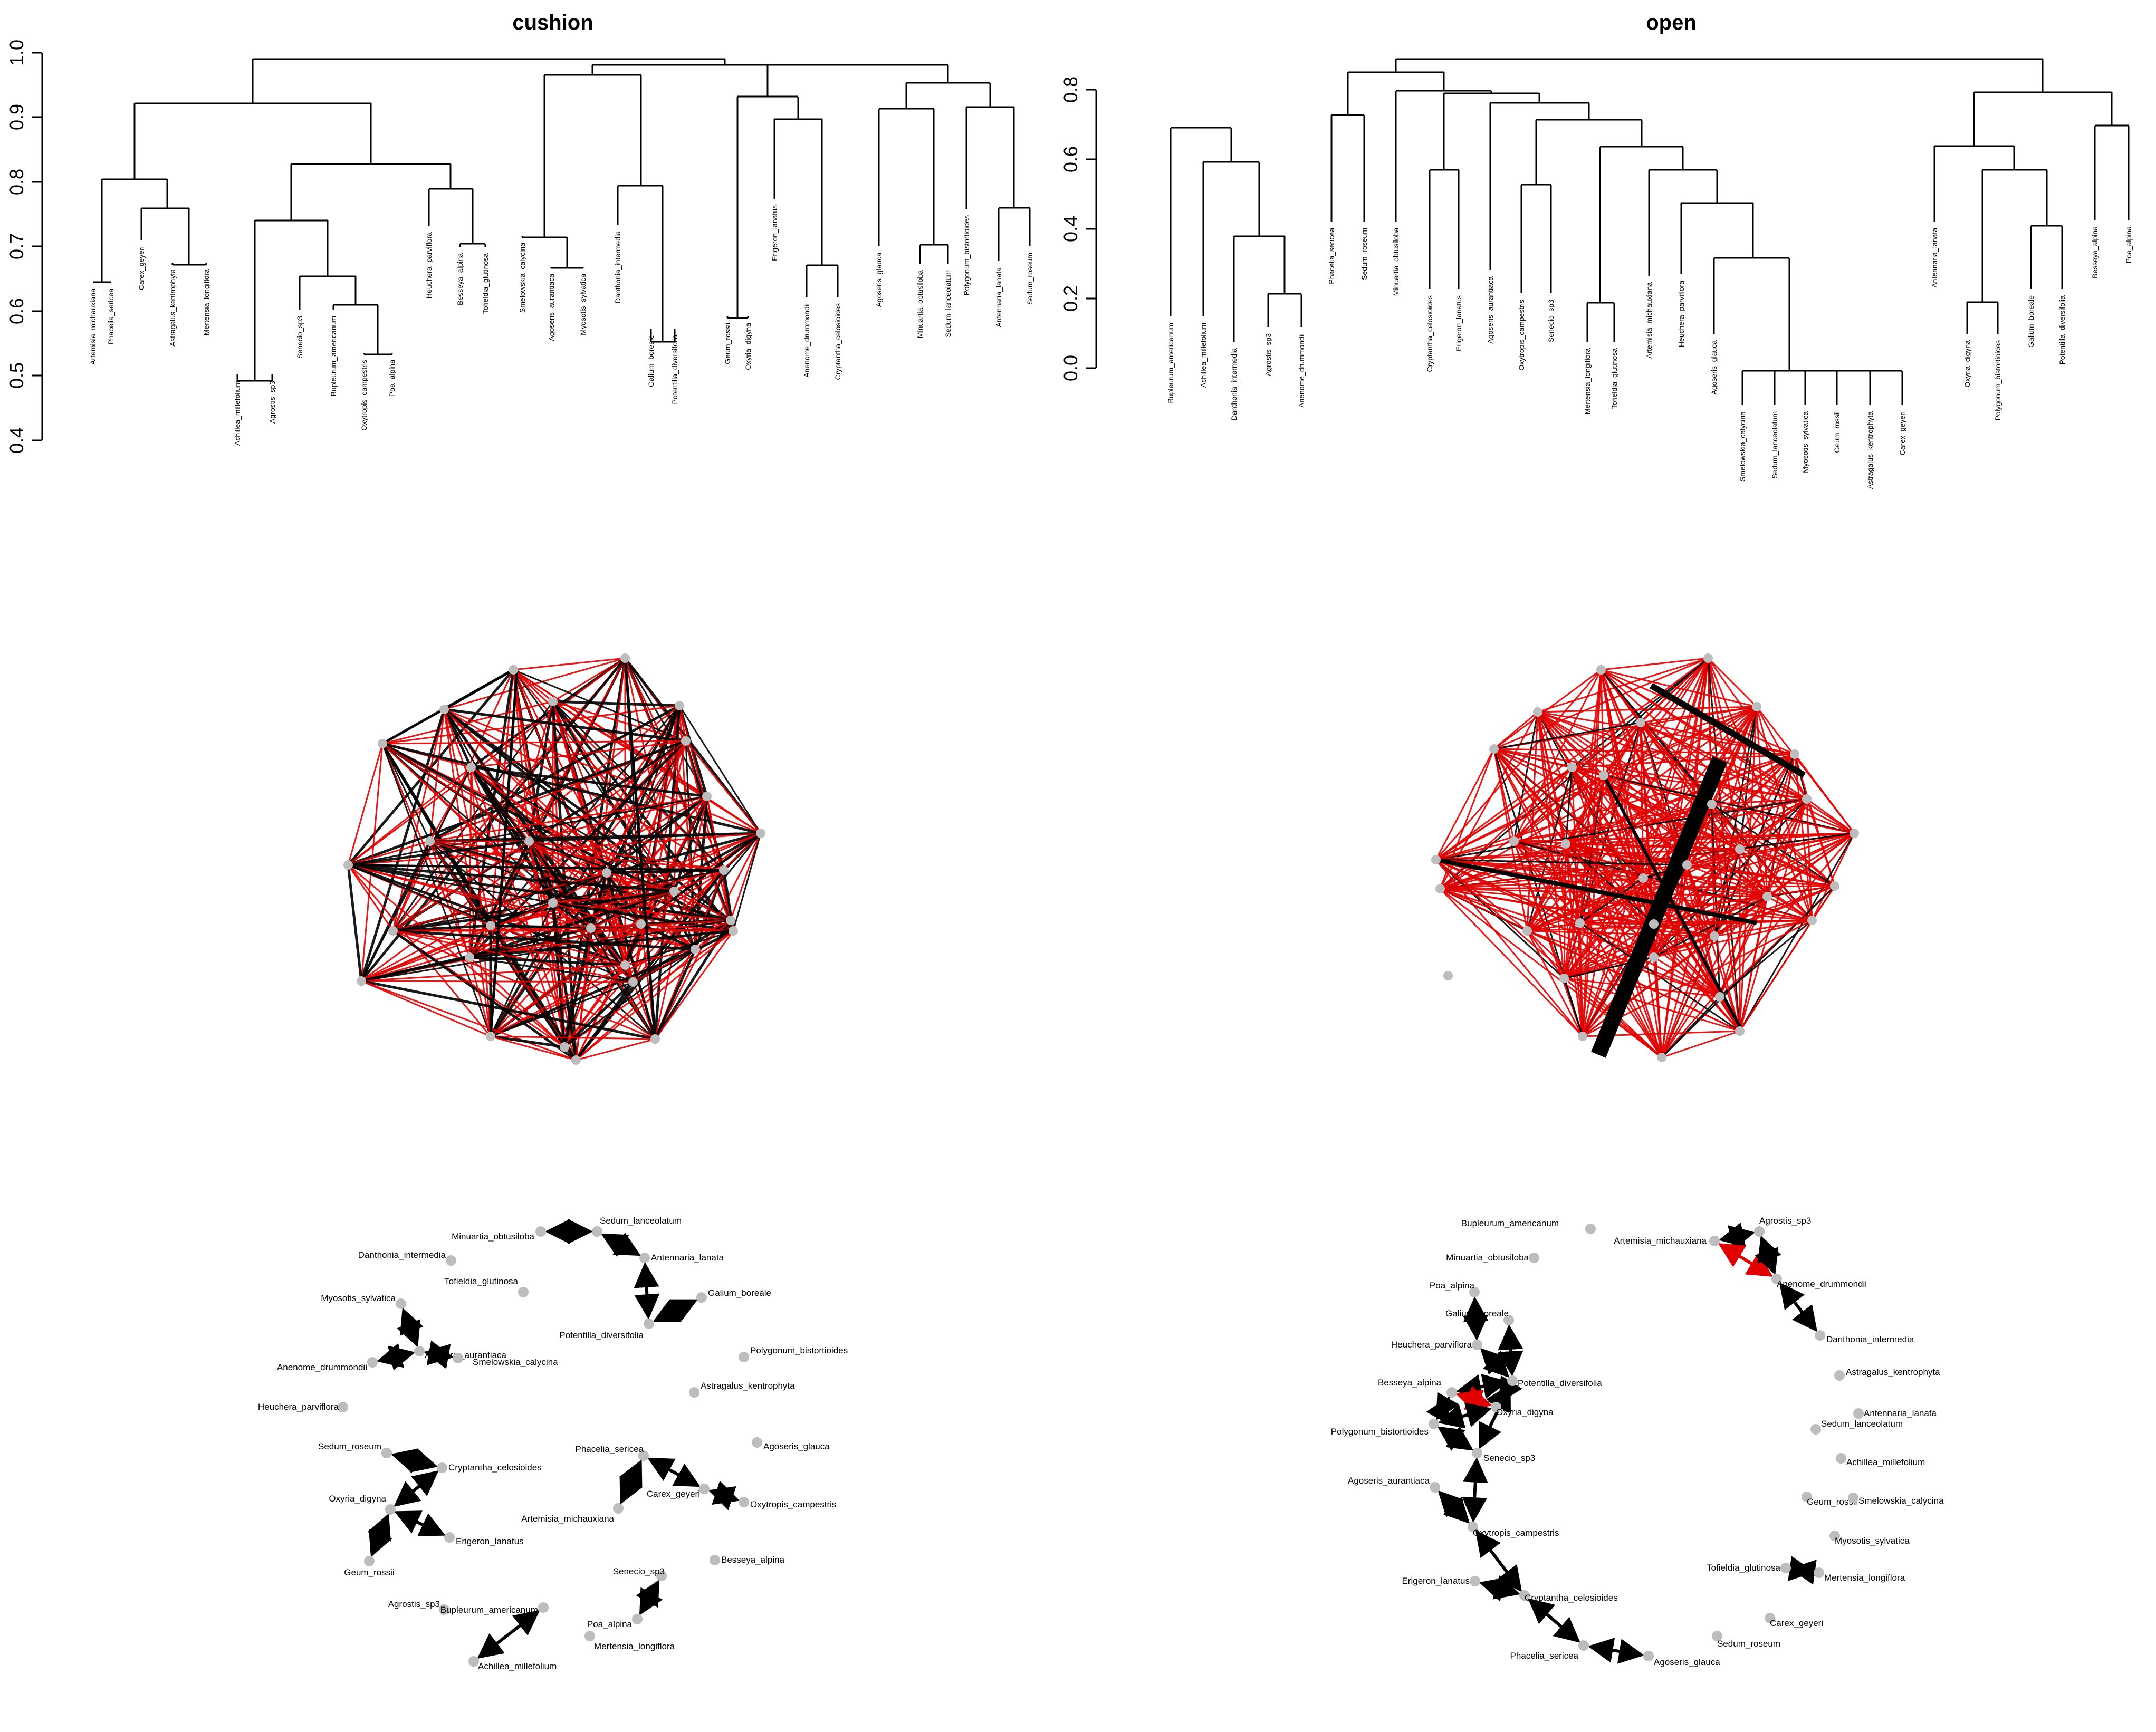  Describe the element at coordinates (1268, 354) in the screenshot. I see `leaf-label: Agrostis_sp3` at that location.